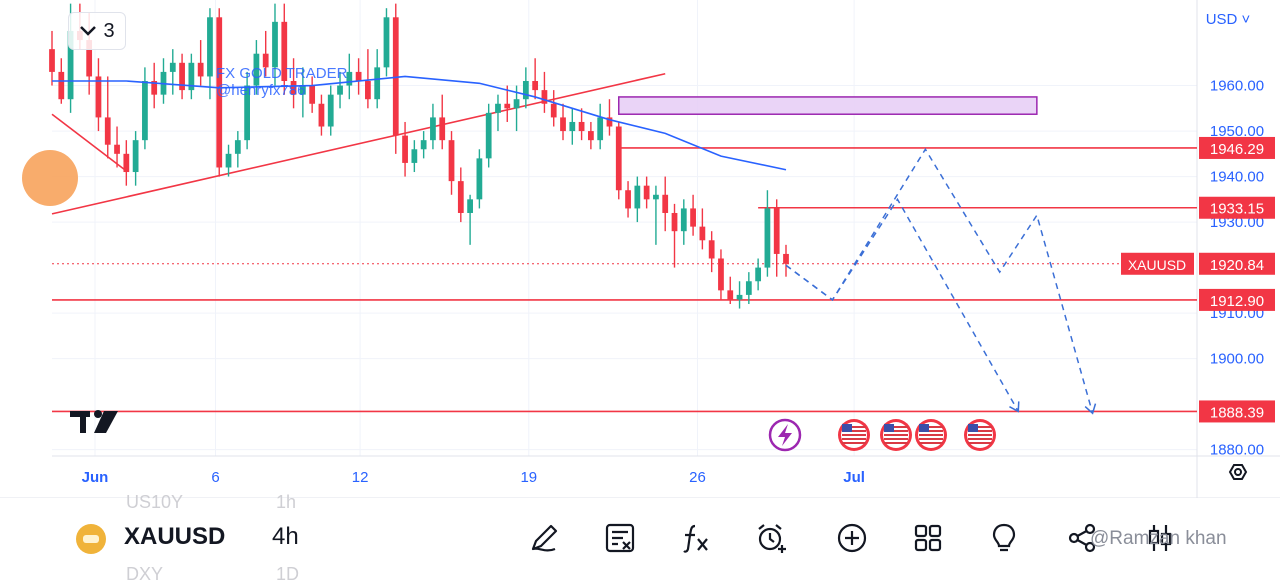  I want to click on indicators-collapse-button: 3, so click(97, 31).